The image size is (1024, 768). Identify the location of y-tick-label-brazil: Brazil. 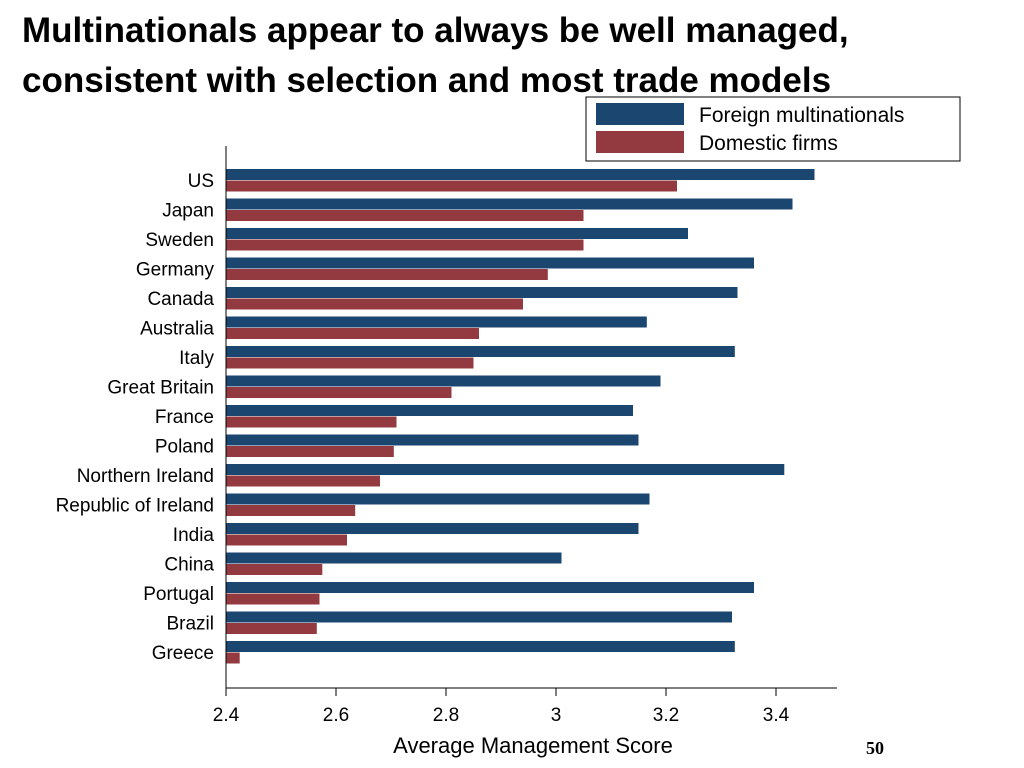
(190, 624).